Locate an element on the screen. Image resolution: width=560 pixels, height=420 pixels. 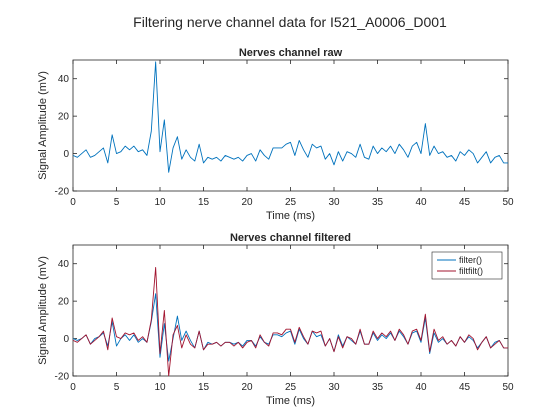
axes-filtered-ytick-label: -20 is located at coordinates (62, 377).